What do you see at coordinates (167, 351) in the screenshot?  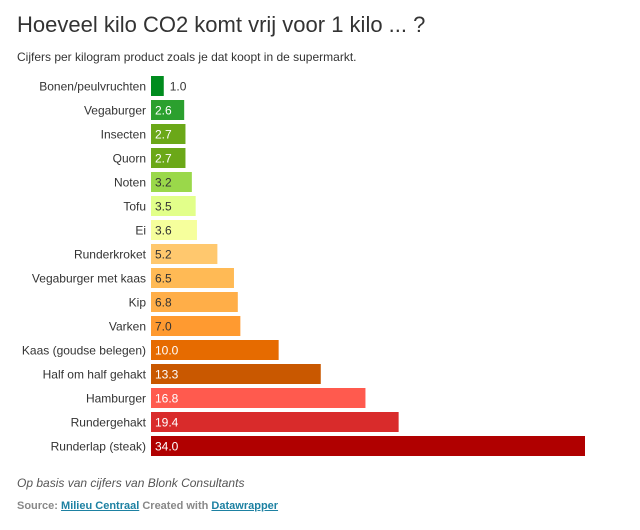 I see `value-label: 10.0` at bounding box center [167, 351].